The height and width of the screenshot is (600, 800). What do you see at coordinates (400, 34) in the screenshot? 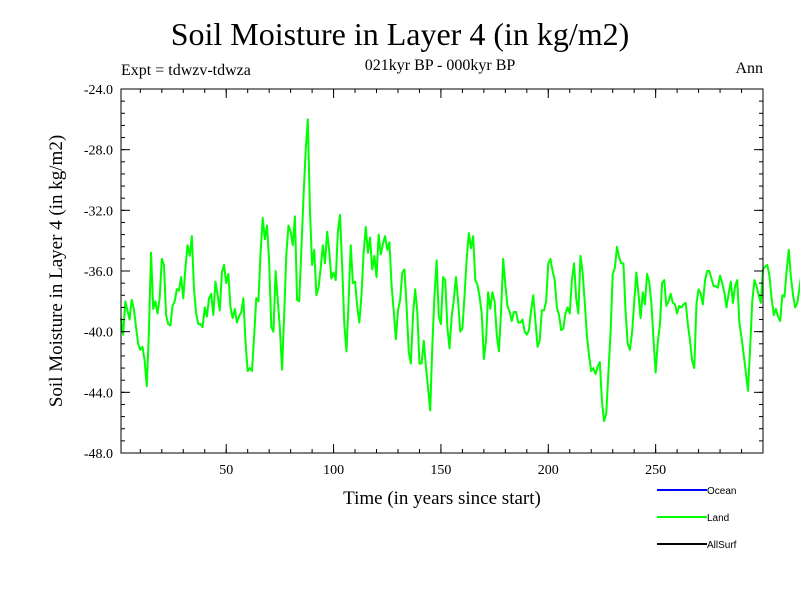
I see `chart-title: Soil Moisture in Layer 4 (in kg/m2)` at bounding box center [400, 34].